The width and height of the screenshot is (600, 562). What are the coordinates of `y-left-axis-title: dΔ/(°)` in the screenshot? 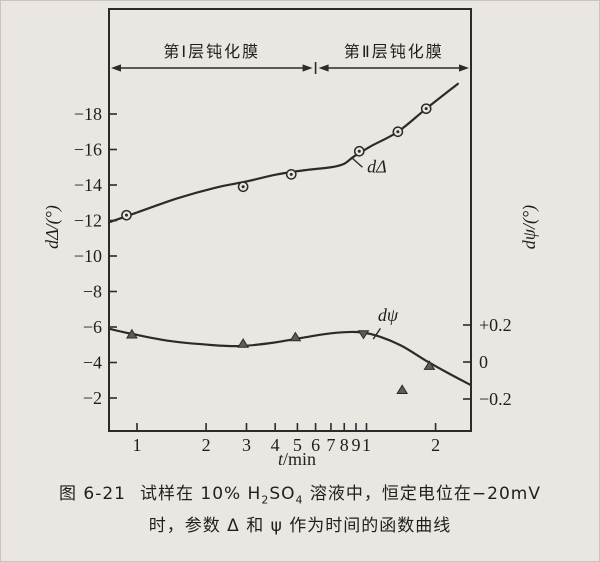 It's located at (52, 227).